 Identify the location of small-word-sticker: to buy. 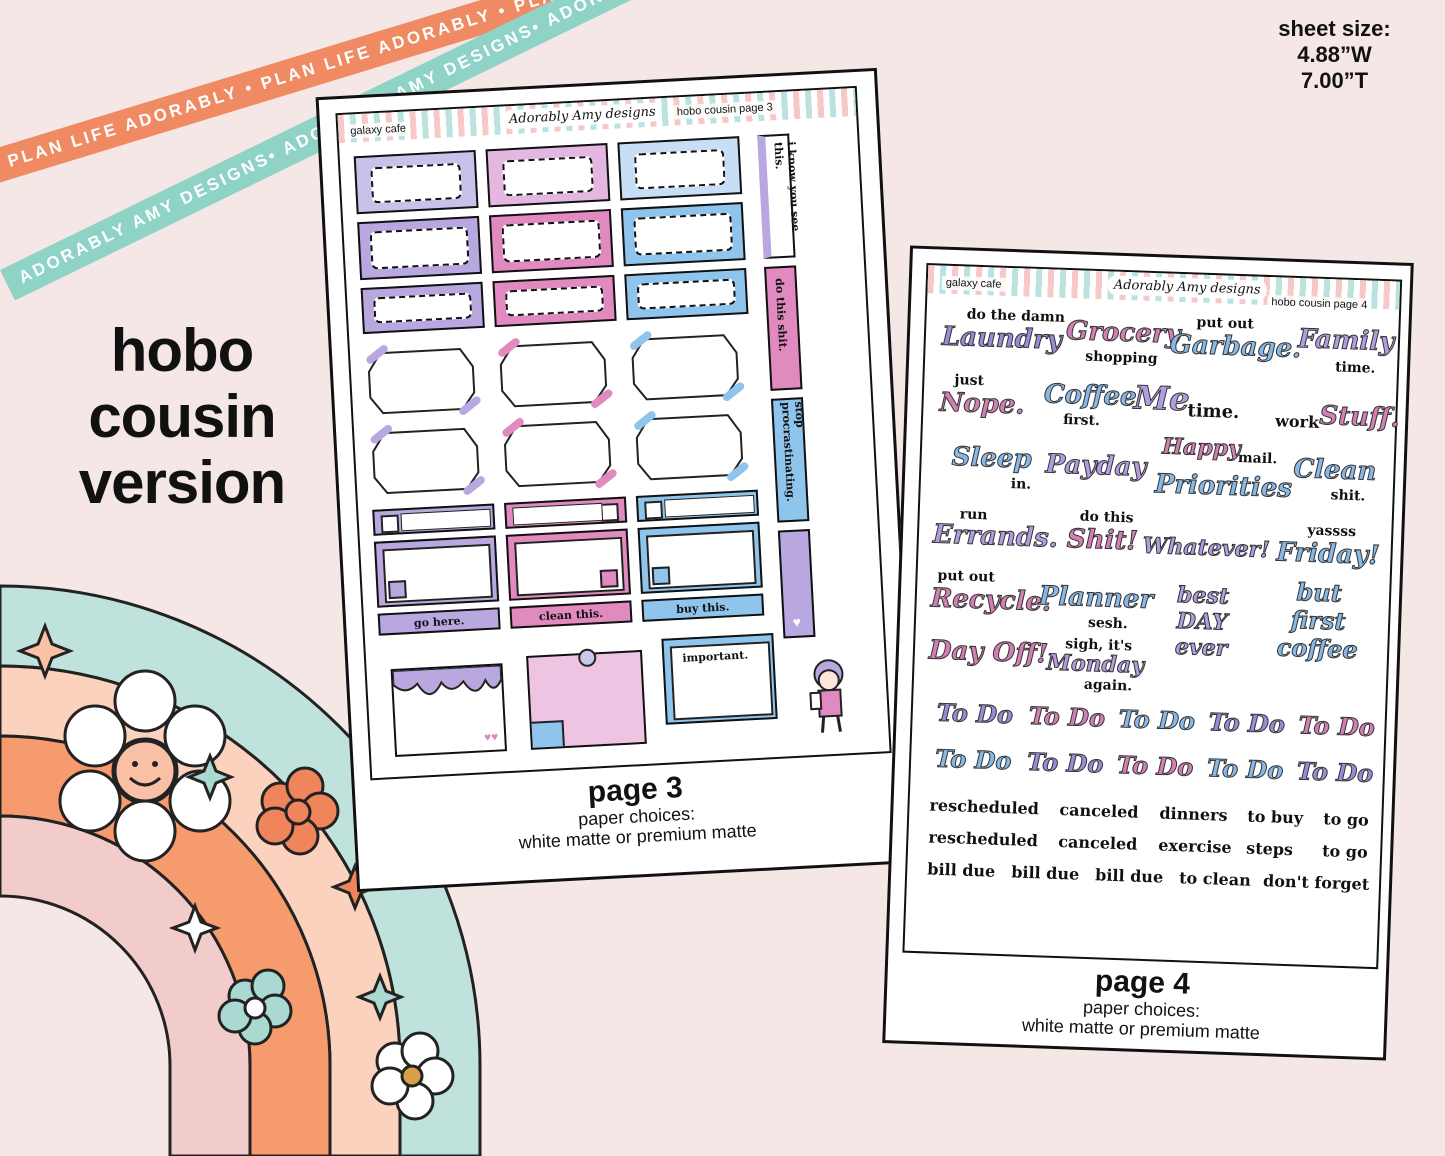
(1275, 817).